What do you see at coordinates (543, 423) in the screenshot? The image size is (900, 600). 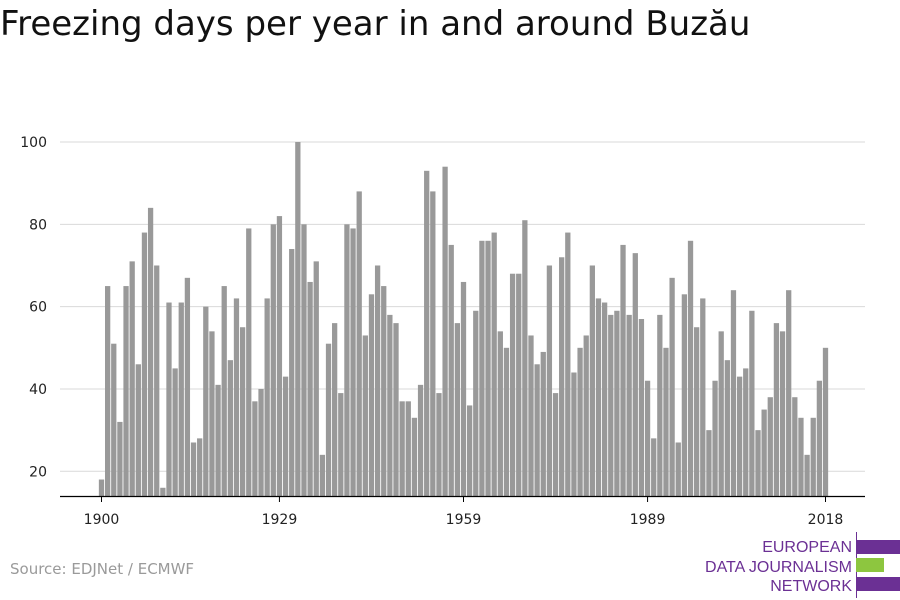 I see `bar-1972` at bounding box center [543, 423].